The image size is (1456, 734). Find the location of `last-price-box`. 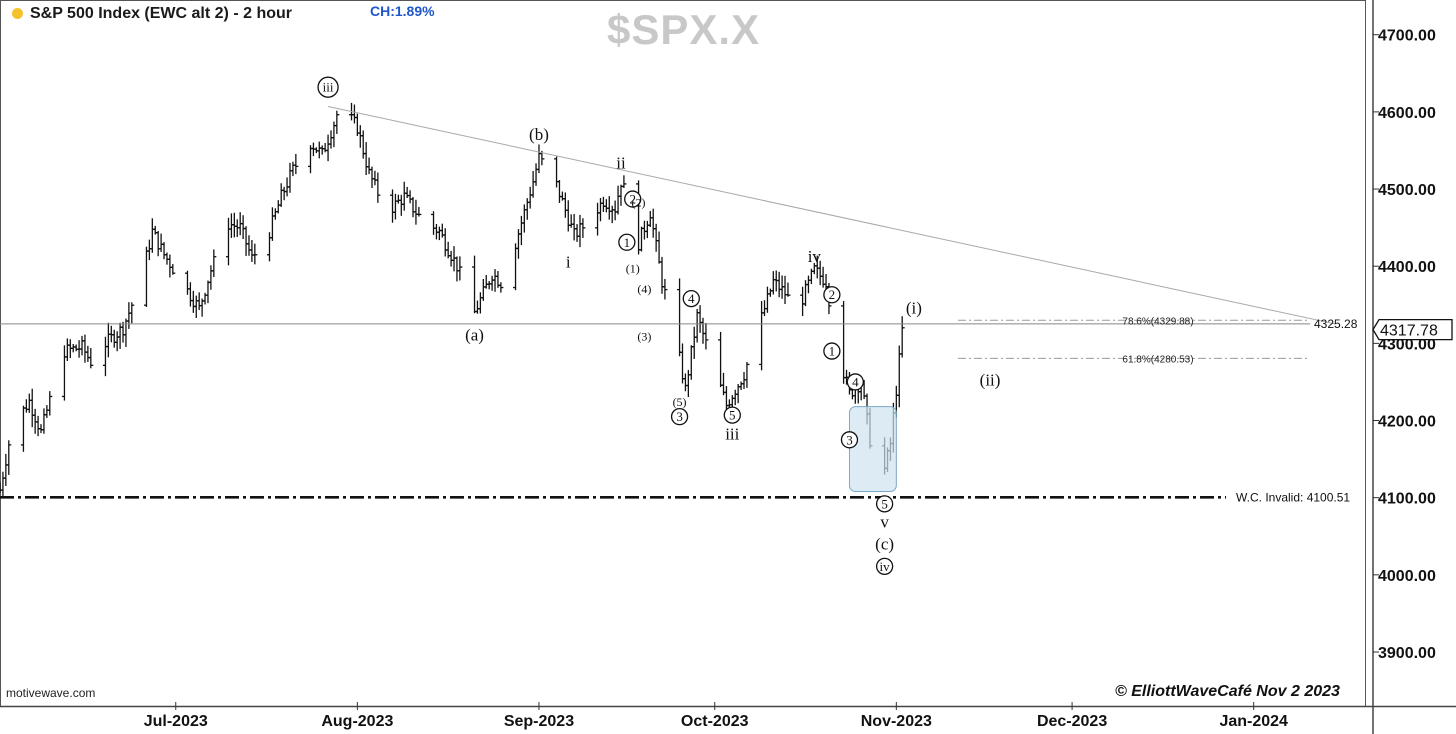

last-price-box is located at coordinates (1412, 329).